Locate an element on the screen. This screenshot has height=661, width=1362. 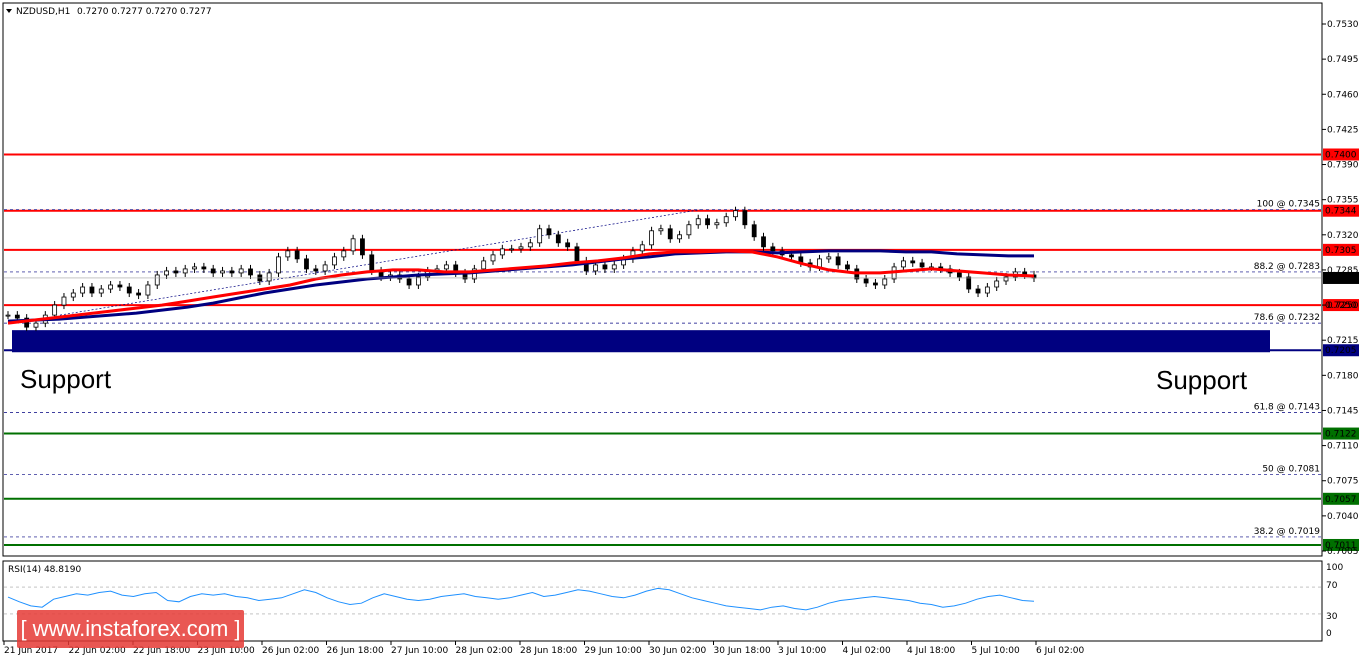
rsi-label: RSI(14) 48.8190 is located at coordinates (44, 570).